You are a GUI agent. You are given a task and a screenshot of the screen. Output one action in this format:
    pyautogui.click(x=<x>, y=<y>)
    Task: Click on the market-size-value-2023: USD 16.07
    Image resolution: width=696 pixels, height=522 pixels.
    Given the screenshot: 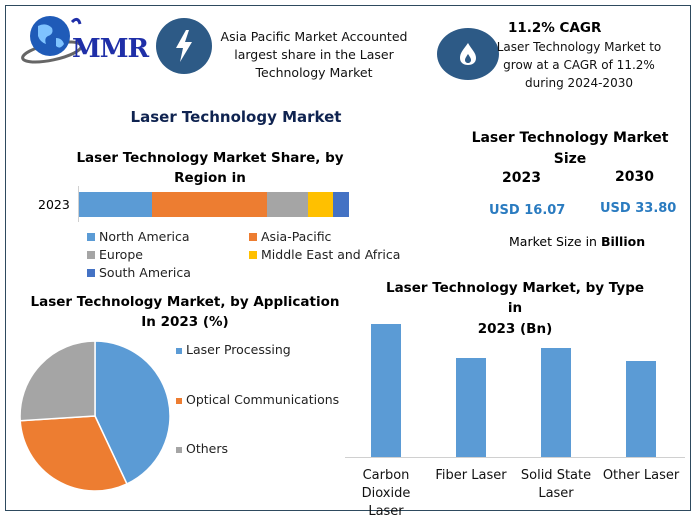 What is the action you would take?
    pyautogui.click(x=527, y=210)
    